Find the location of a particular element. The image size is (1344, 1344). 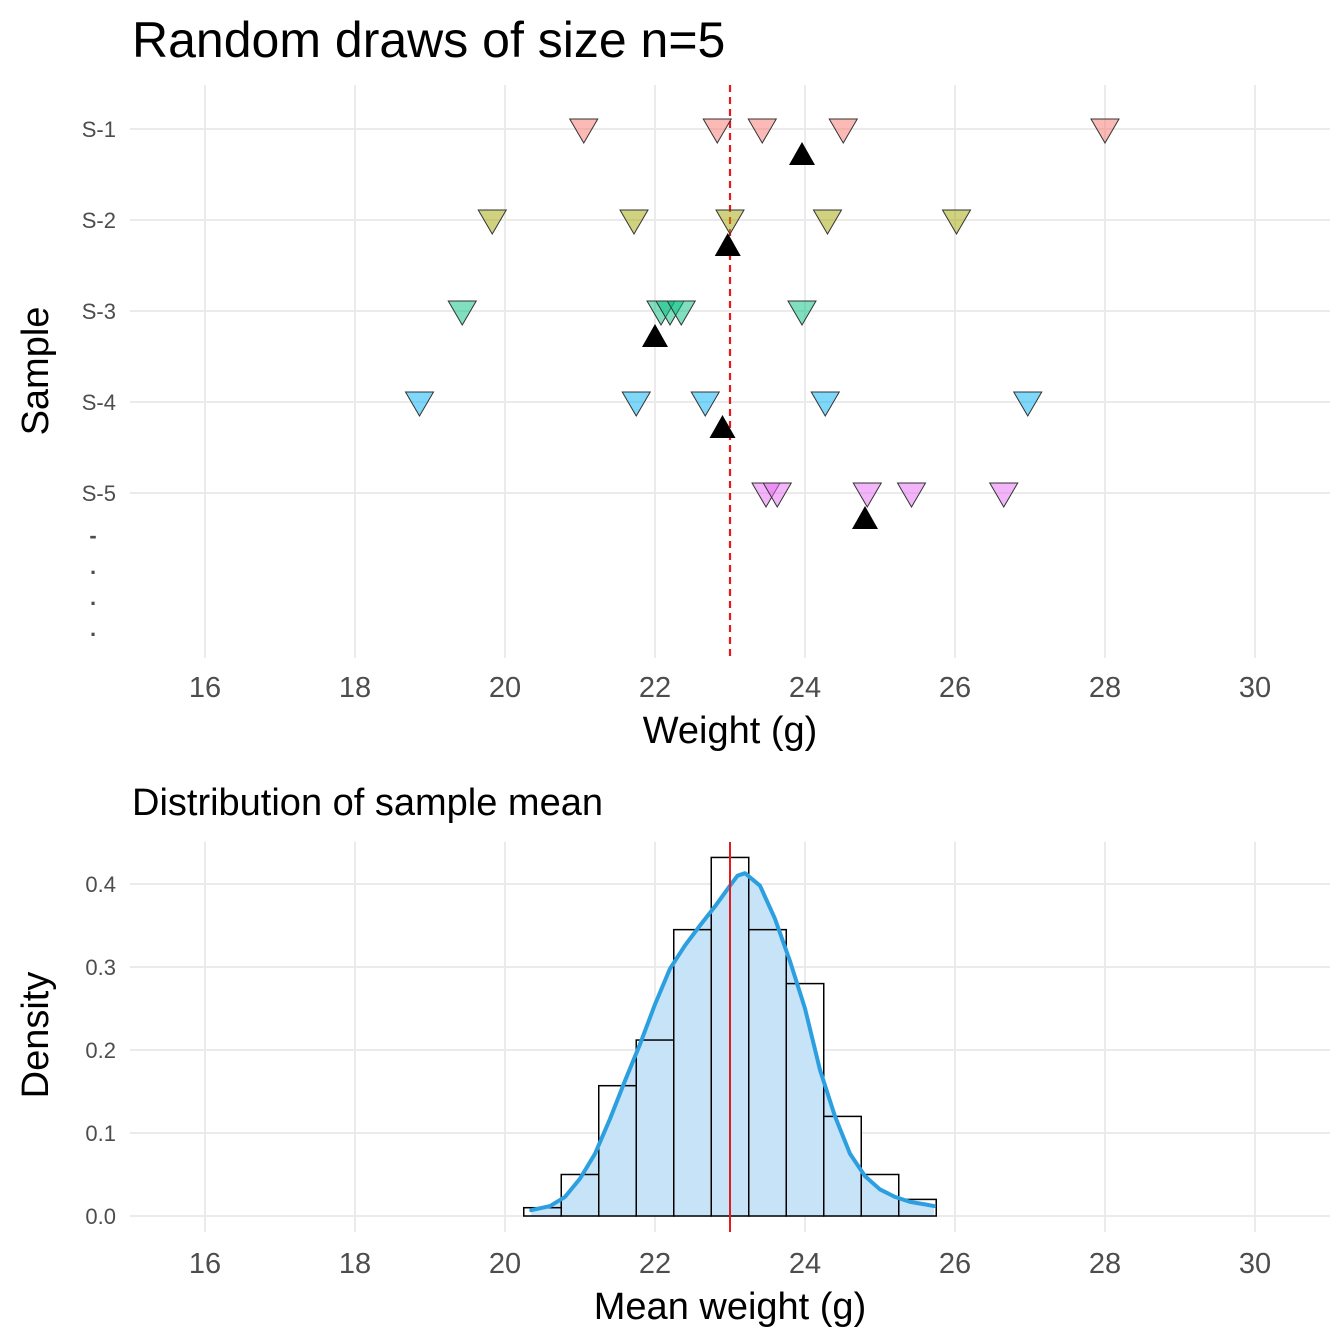

draws-y-tick-label: S-3 is located at coordinates (99, 311).